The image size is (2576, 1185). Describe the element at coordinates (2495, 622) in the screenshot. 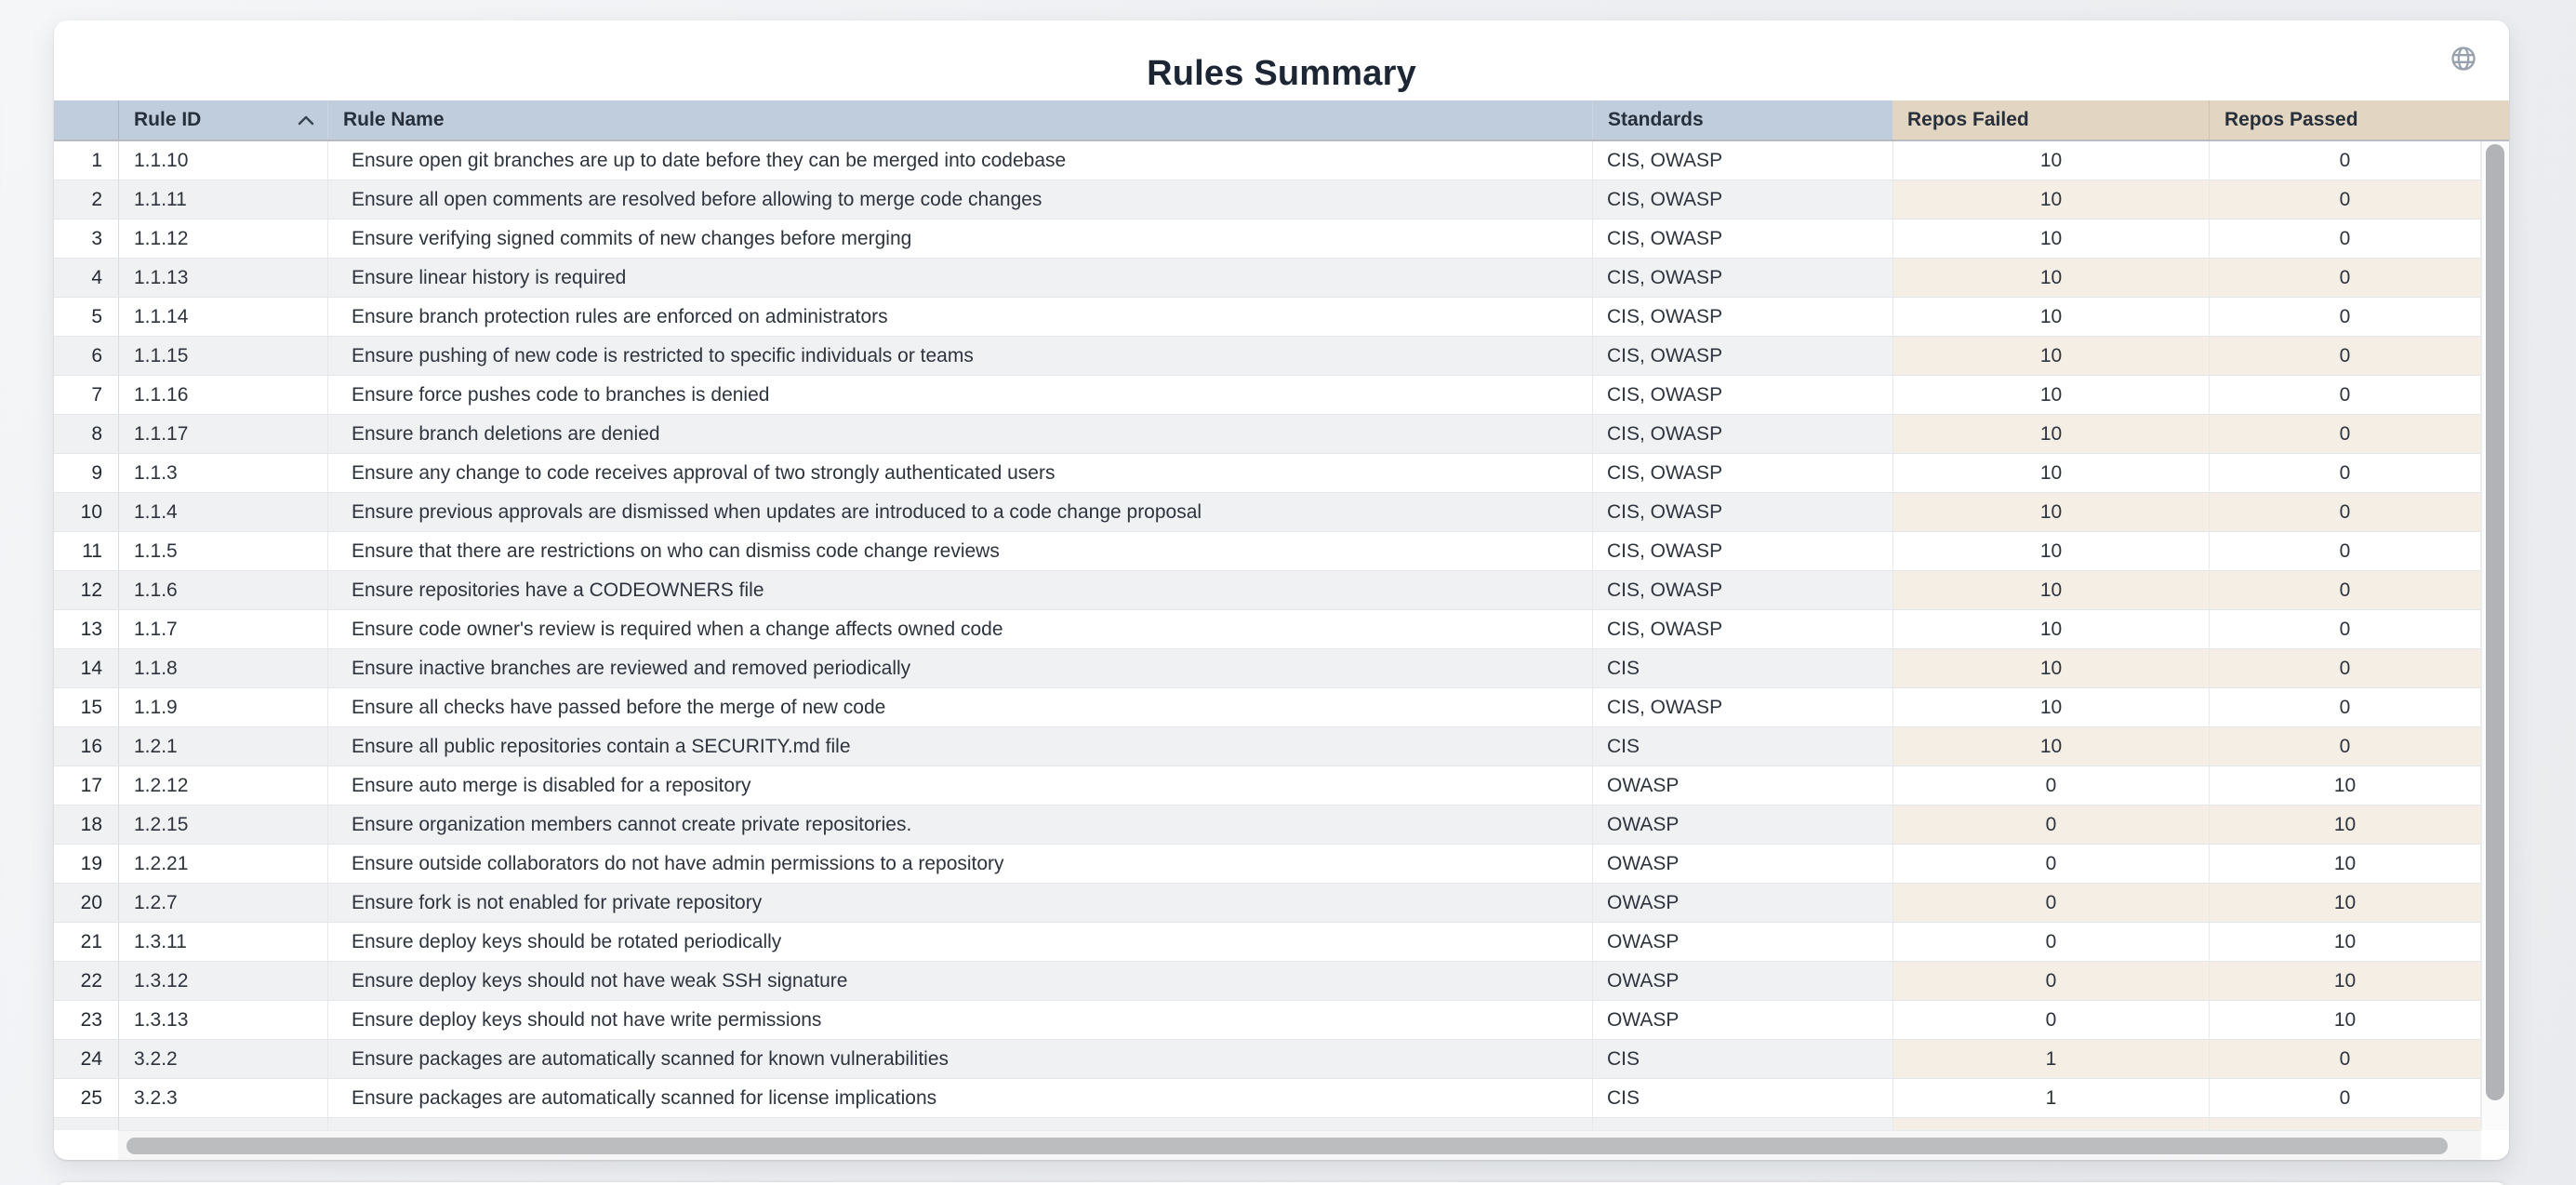

I see `vertical-scrollbar-thumb` at that location.